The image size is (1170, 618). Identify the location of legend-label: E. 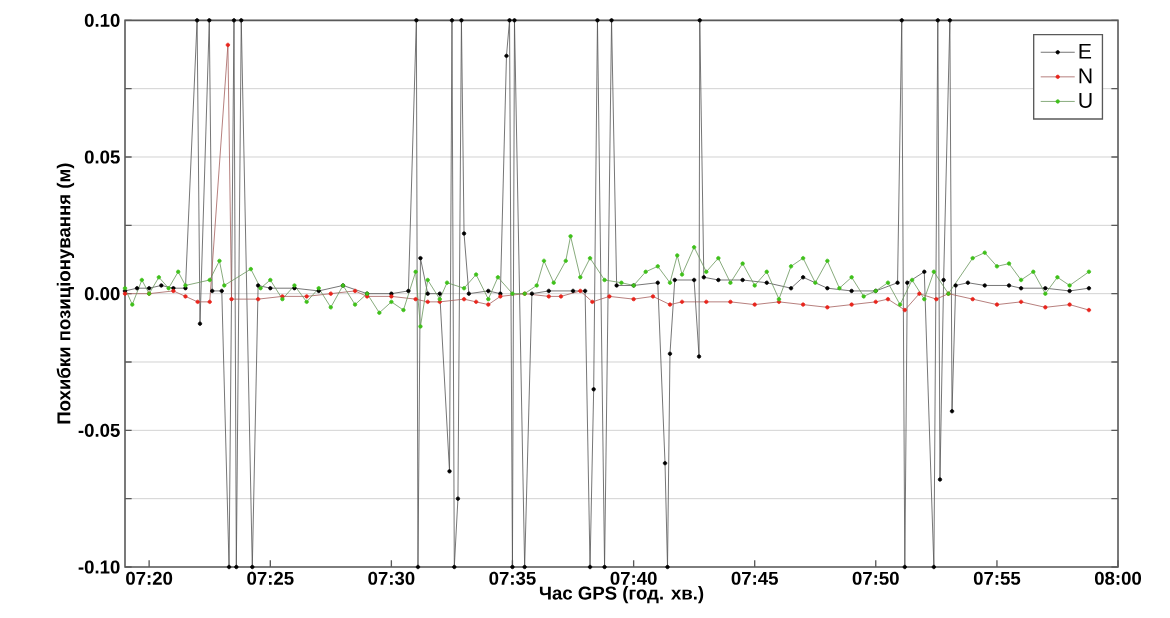
(1085, 51).